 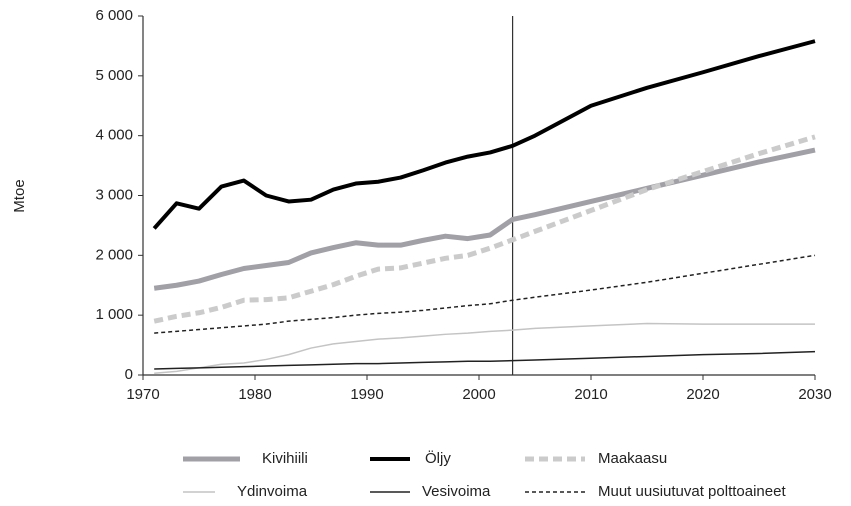 What do you see at coordinates (456, 491) in the screenshot?
I see `legend-label: Vesivoima` at bounding box center [456, 491].